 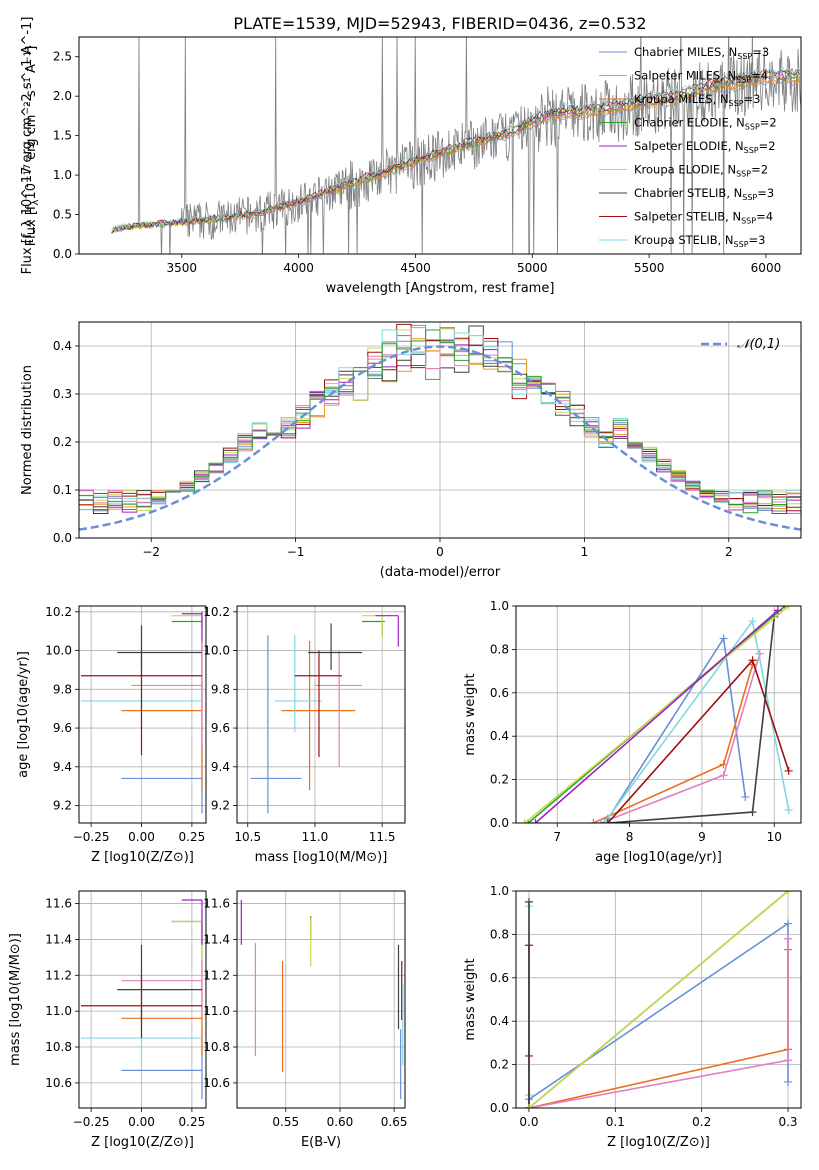 I want to click on y-axis-label: Normed distribution, so click(x=27, y=430).